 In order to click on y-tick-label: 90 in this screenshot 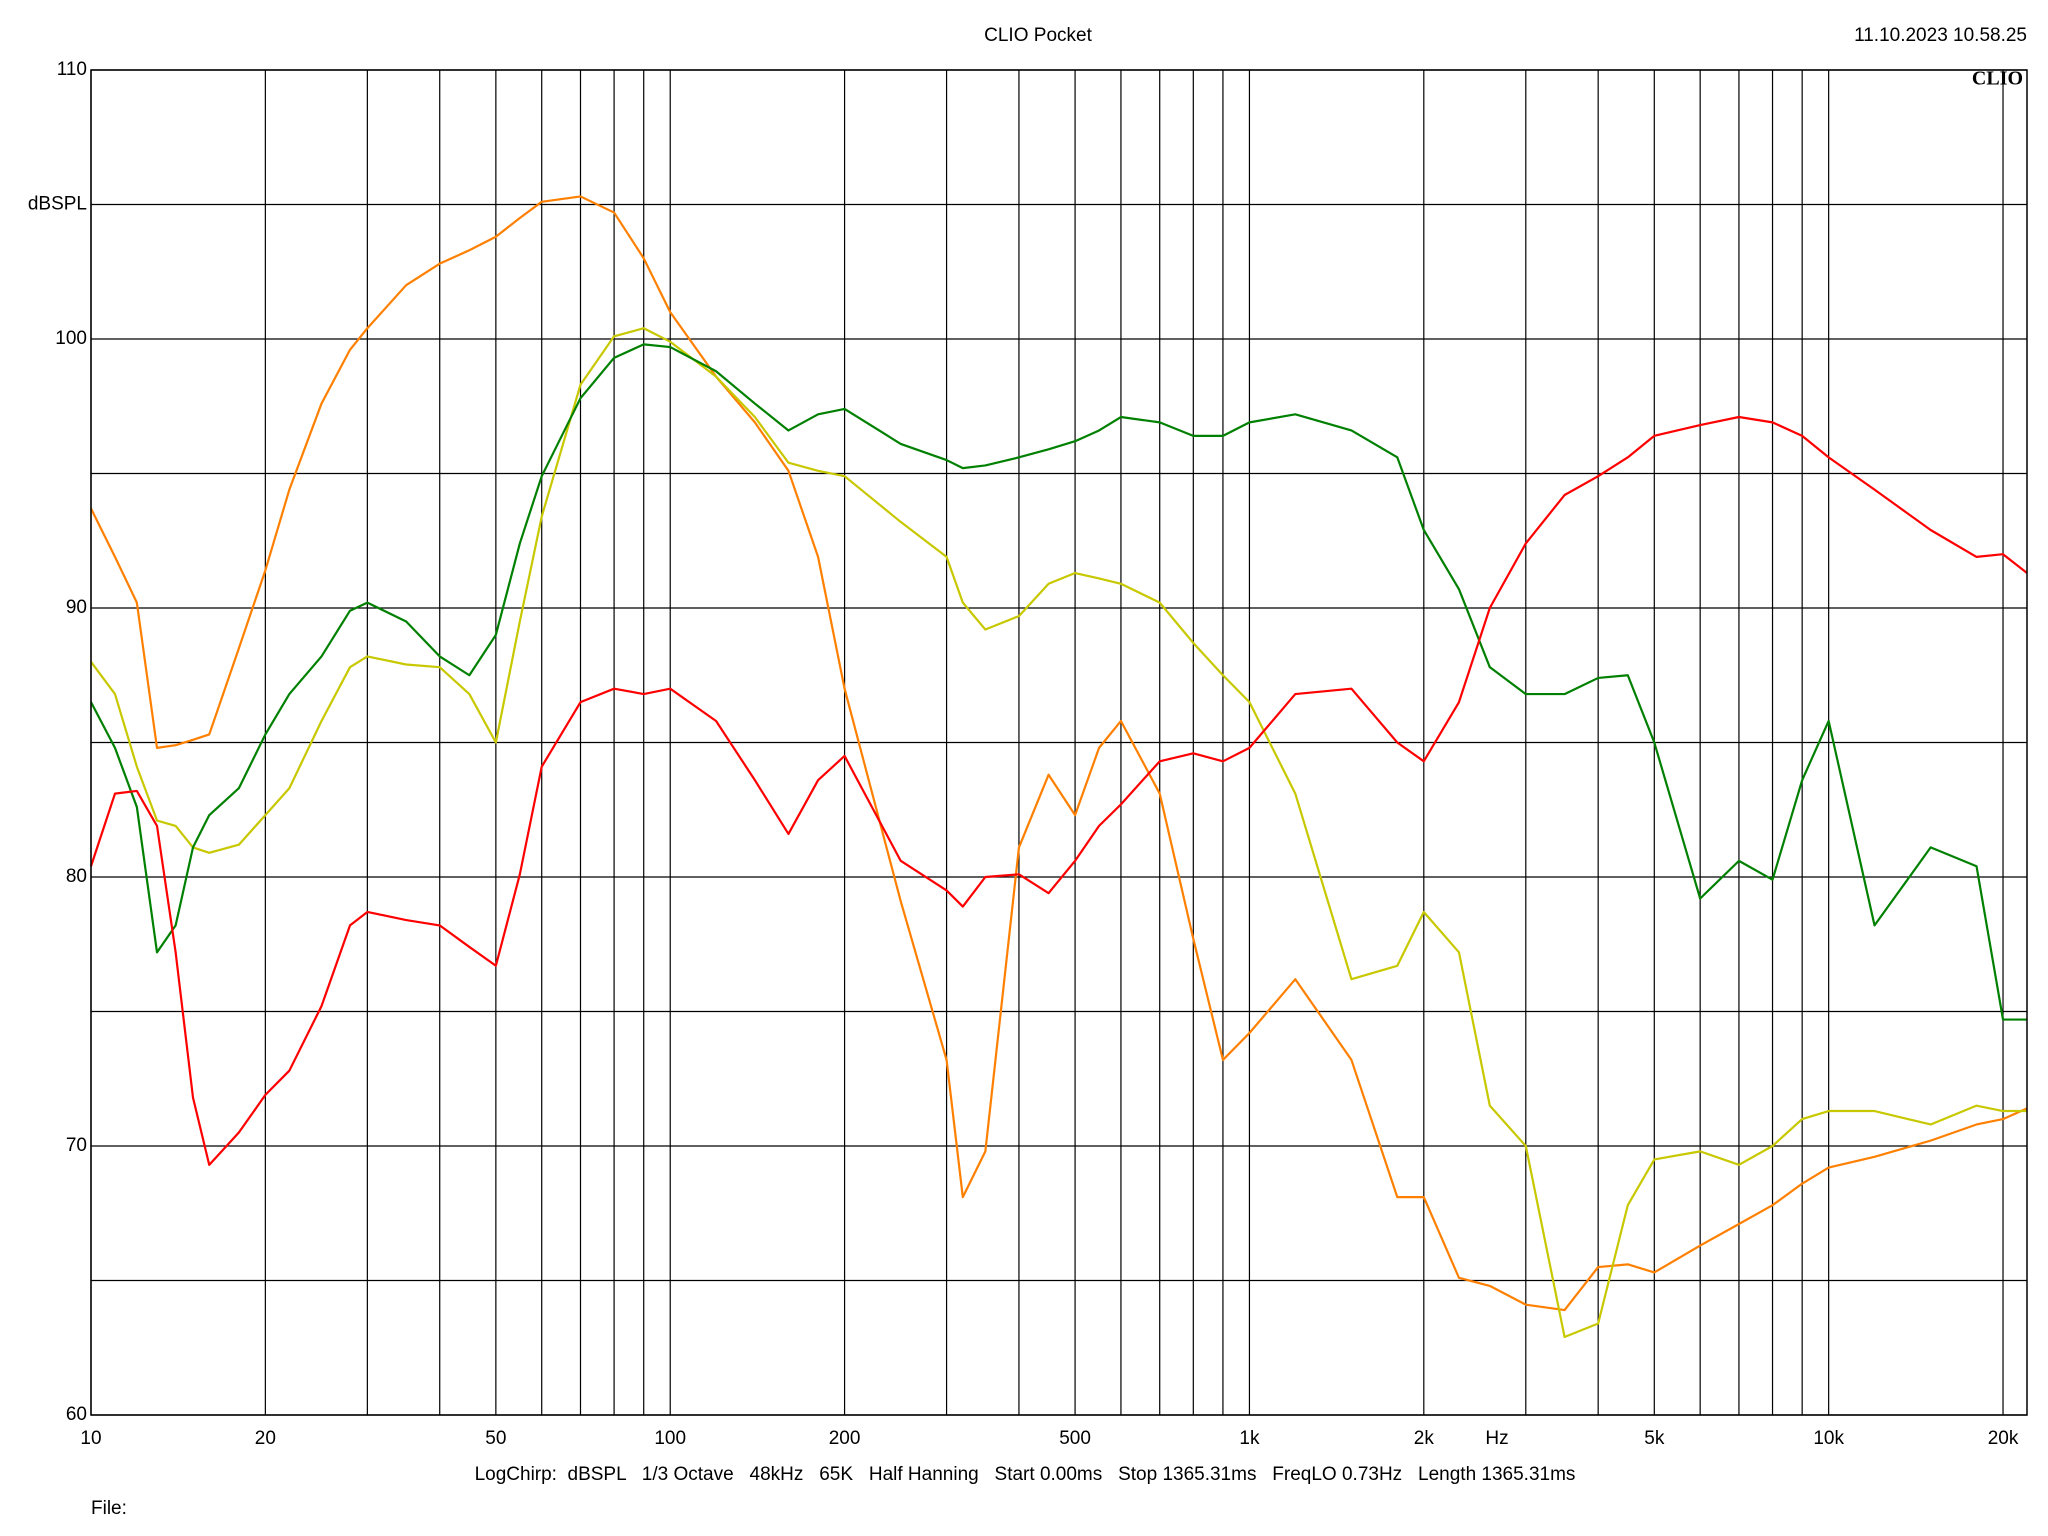, I will do `click(76, 607)`.